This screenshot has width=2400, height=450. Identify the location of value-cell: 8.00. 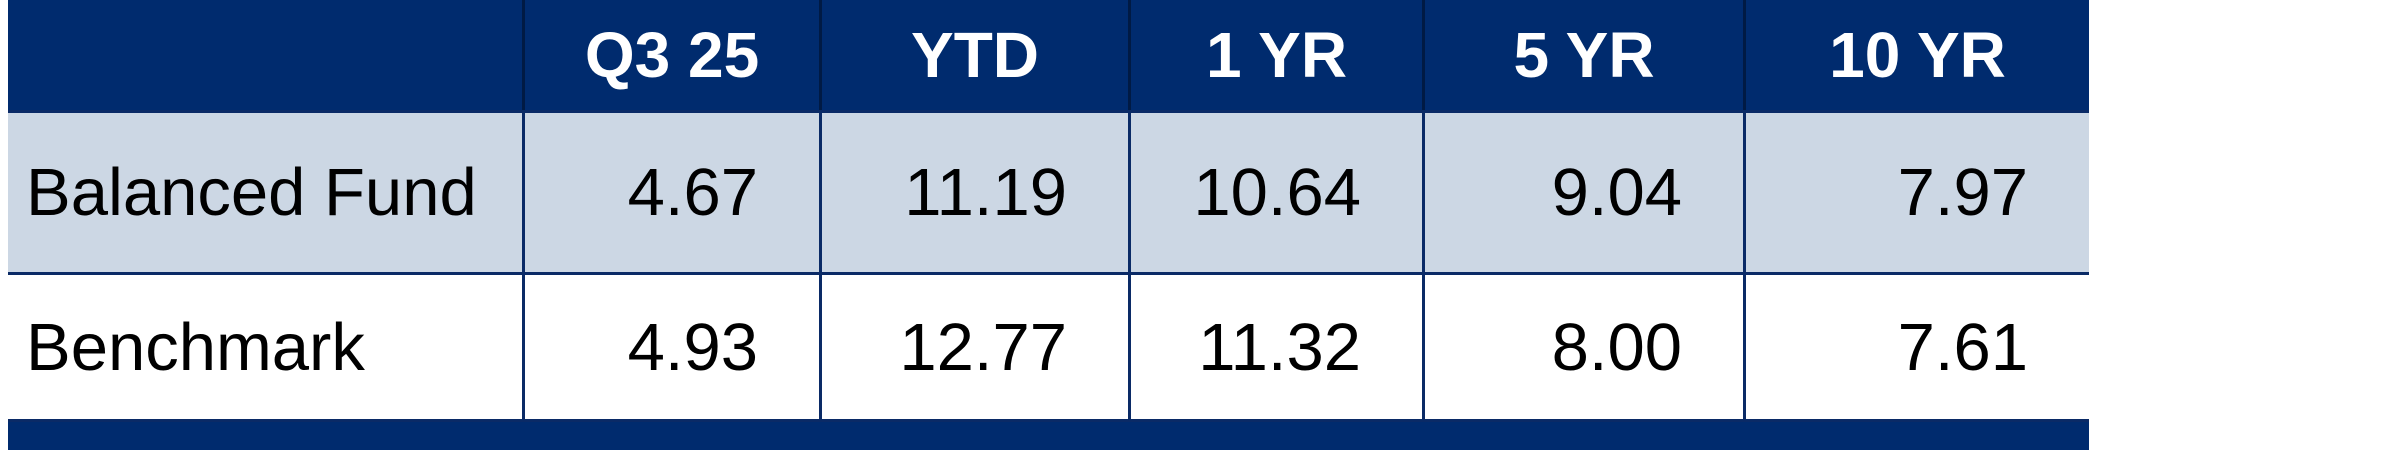
(1585, 347).